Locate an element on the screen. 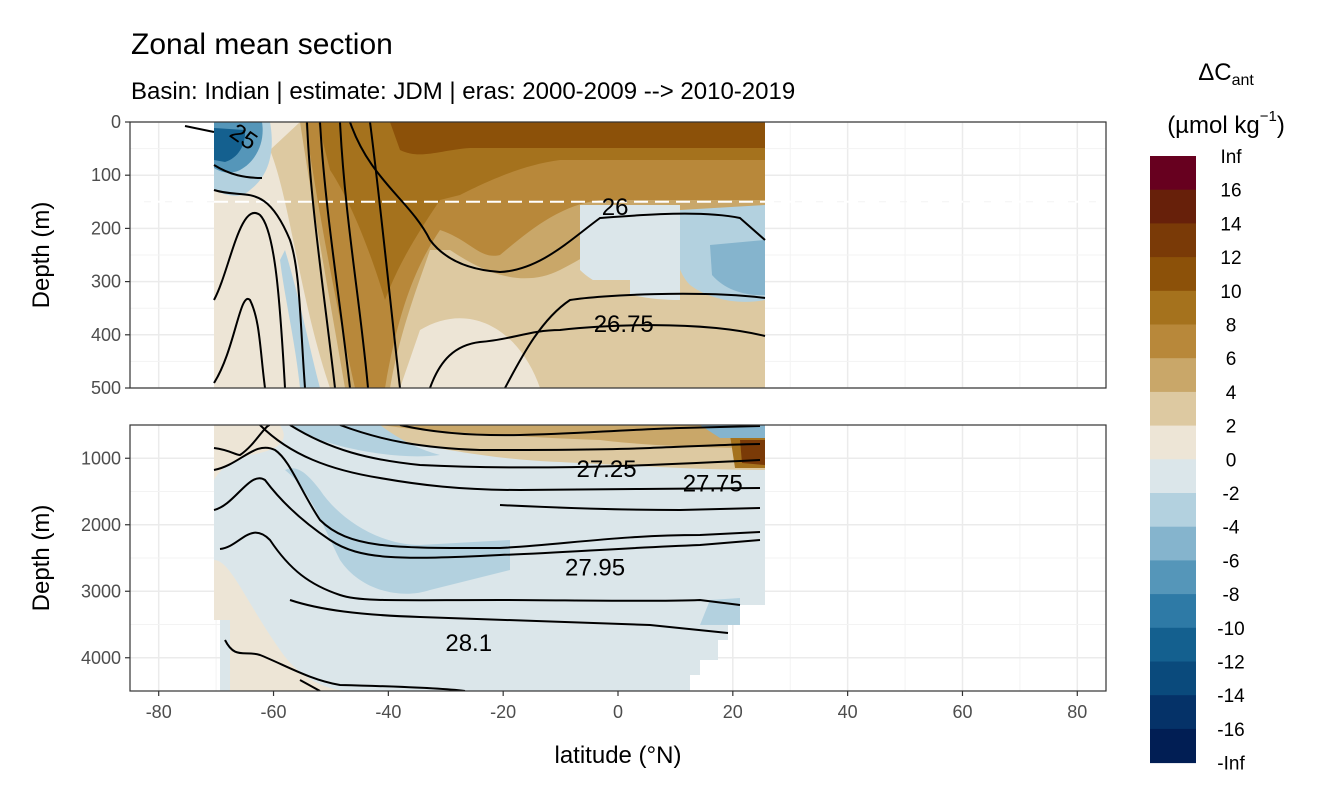  legend-label: -10 is located at coordinates (1230, 629).